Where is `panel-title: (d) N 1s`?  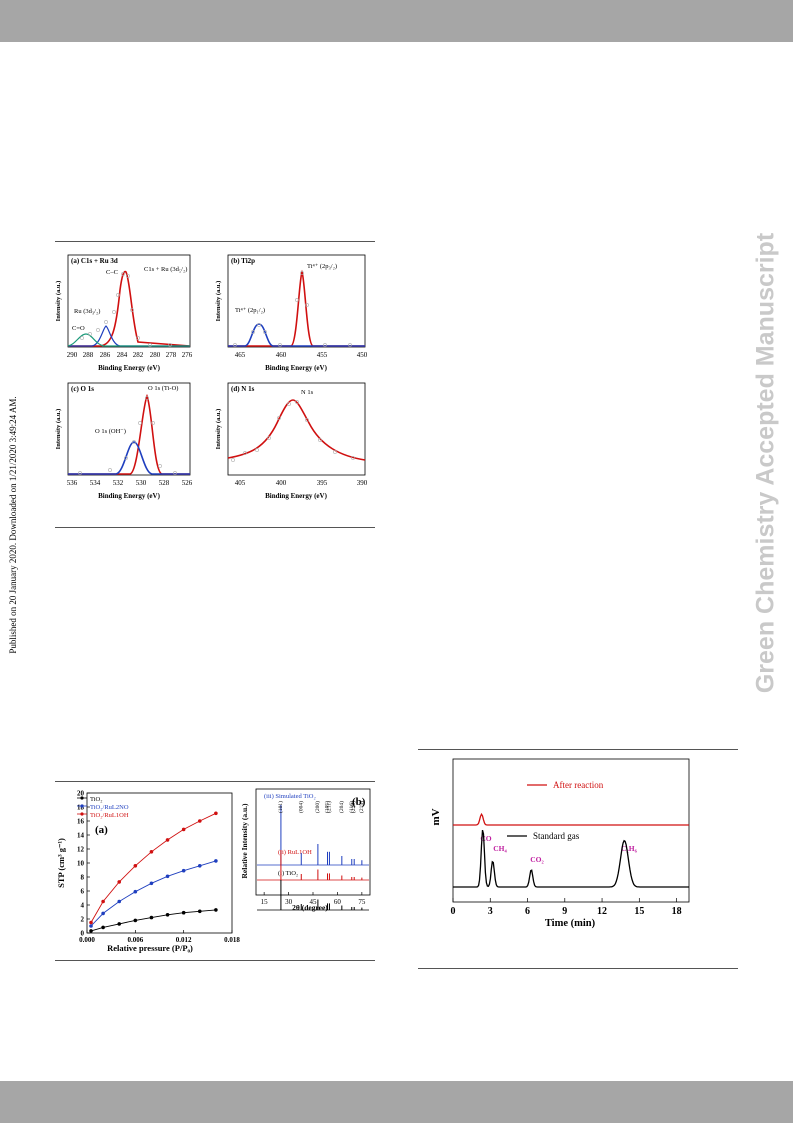
panel-title: (d) N 1s is located at coordinates (243, 389).